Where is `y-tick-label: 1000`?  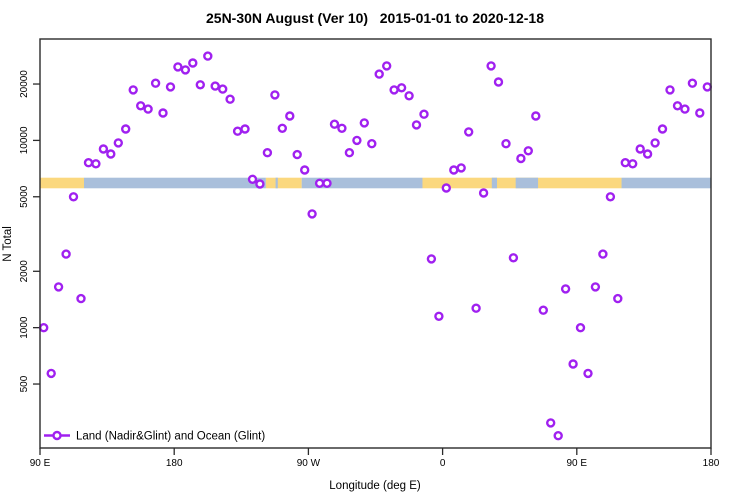
y-tick-label: 1000 is located at coordinates (24, 327).